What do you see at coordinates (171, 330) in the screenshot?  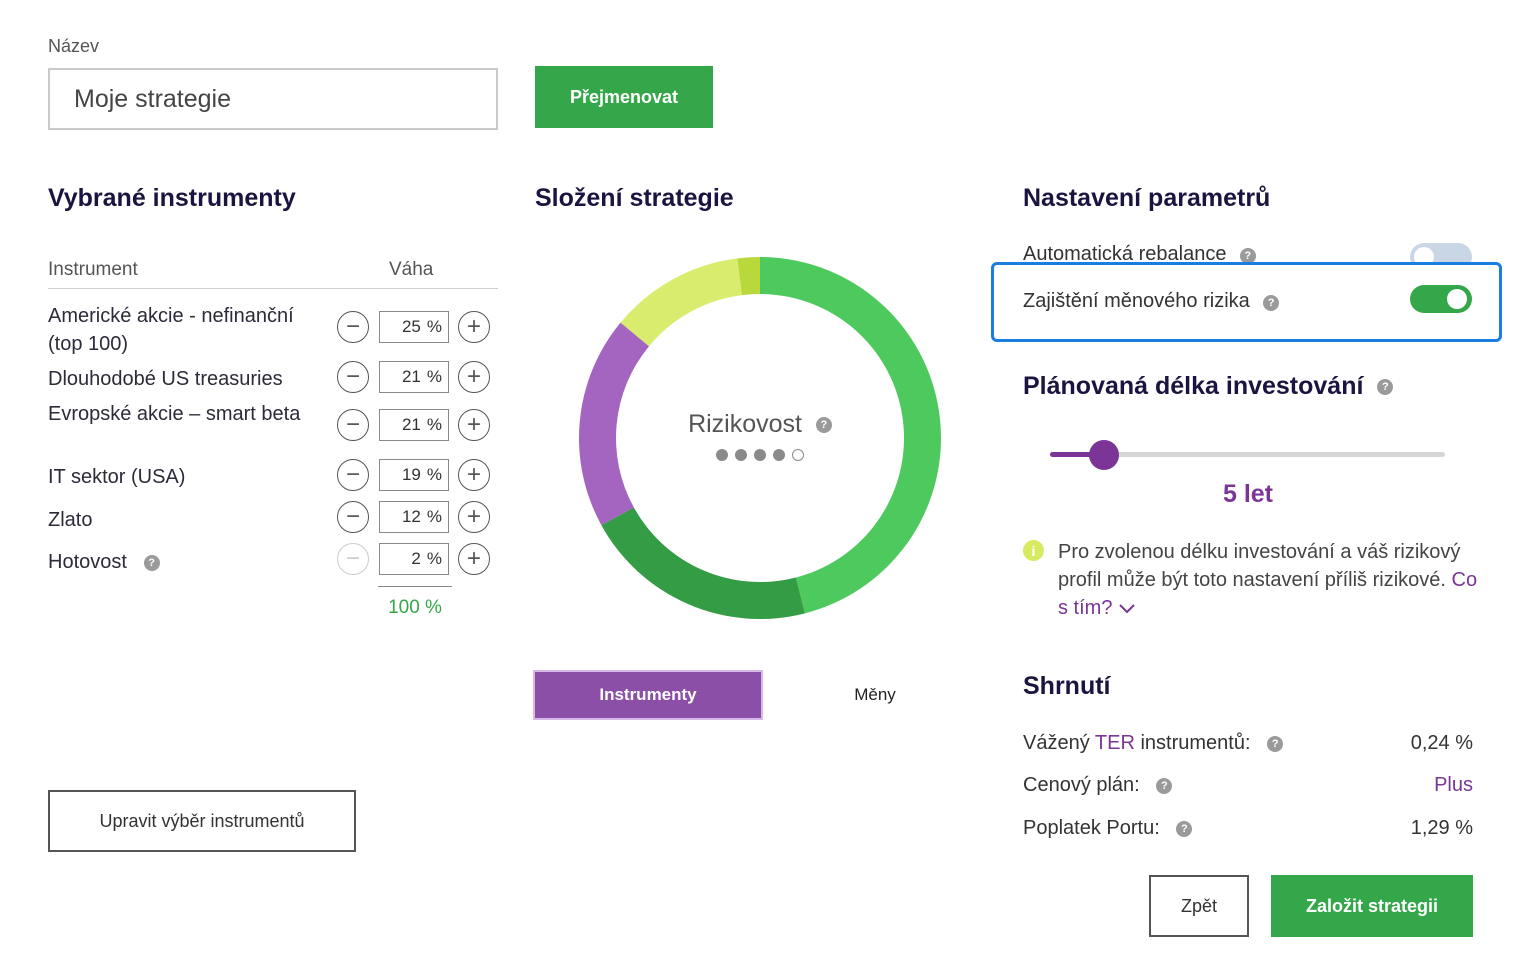 I see `instrument-name: Americké akcie - nefinanční (top 100)` at bounding box center [171, 330].